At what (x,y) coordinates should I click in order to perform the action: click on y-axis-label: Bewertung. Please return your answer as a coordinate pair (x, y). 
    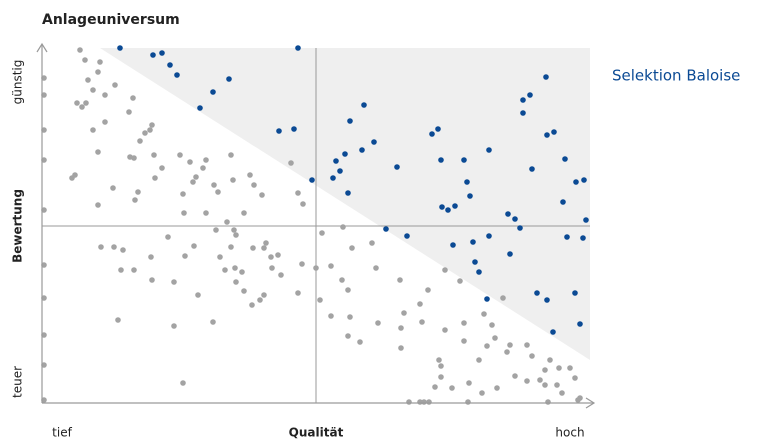
    Looking at the image, I should click on (18, 226).